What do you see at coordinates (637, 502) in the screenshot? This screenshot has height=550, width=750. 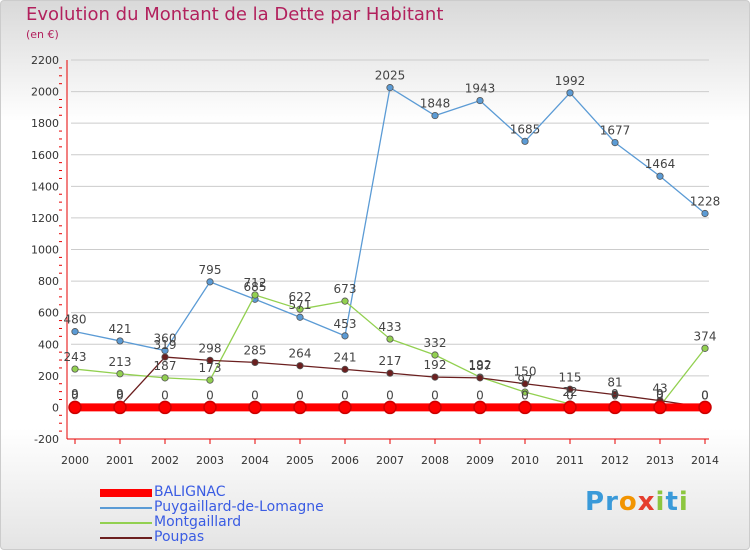 I see `proxiti-logo: Proxiti` at bounding box center [637, 502].